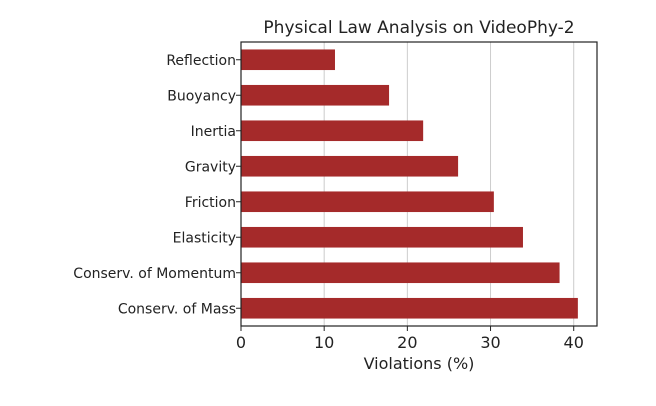  What do you see at coordinates (418, 28) in the screenshot?
I see `chart-title: Physical Law Analysis on VideoPhy-2` at bounding box center [418, 28].